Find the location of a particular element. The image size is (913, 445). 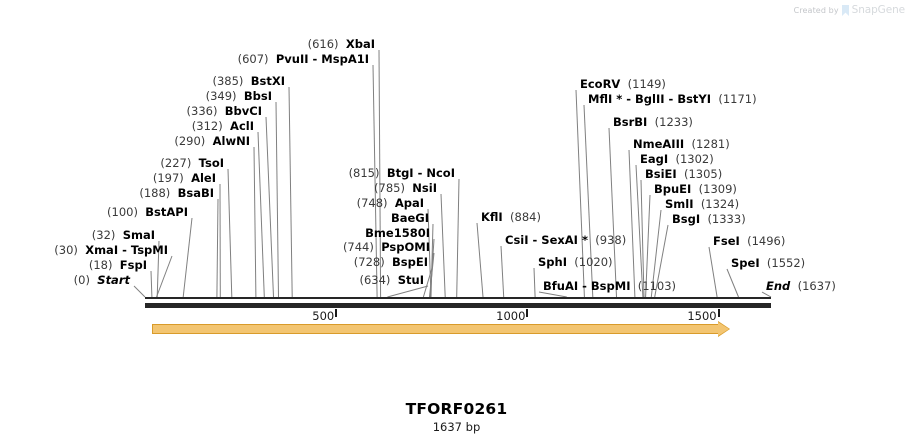

restriction-site-label: (607) PvuII - MspA1I is located at coordinates (303, 59).